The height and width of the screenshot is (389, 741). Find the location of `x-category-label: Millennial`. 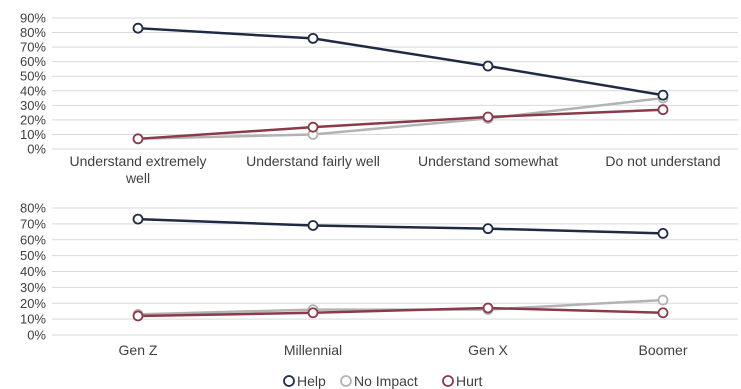

x-category-label: Millennial is located at coordinates (313, 350).